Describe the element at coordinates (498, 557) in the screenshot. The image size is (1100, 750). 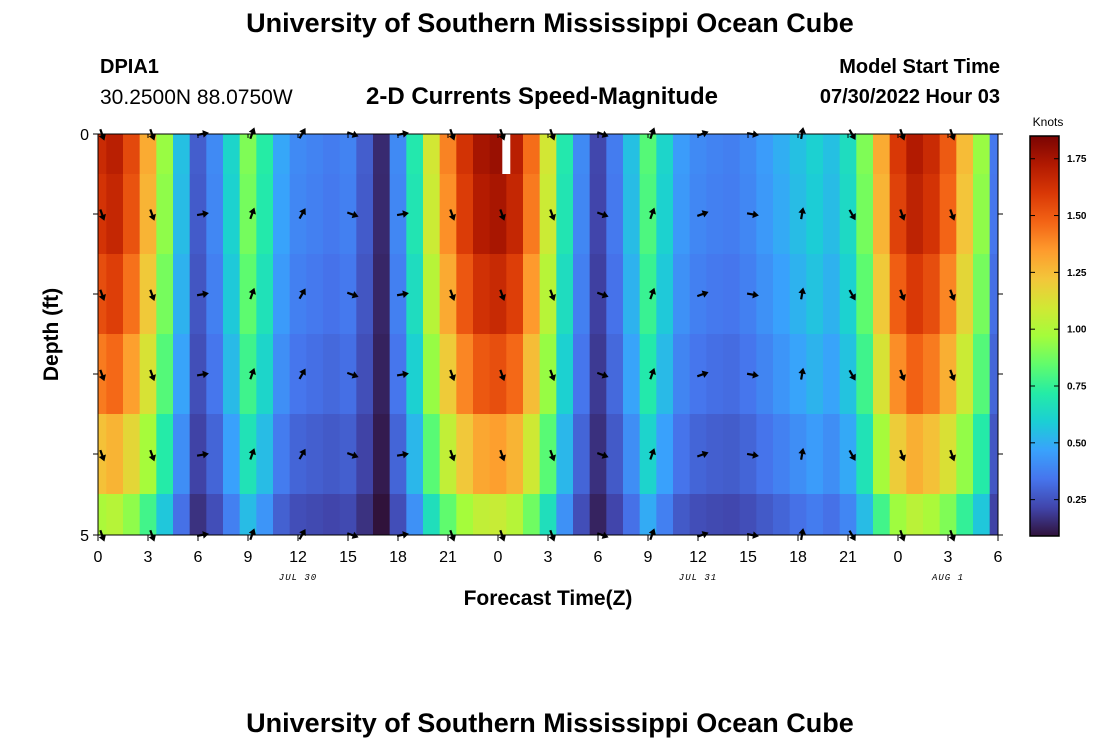
I see `x-tick-label: 0` at that location.